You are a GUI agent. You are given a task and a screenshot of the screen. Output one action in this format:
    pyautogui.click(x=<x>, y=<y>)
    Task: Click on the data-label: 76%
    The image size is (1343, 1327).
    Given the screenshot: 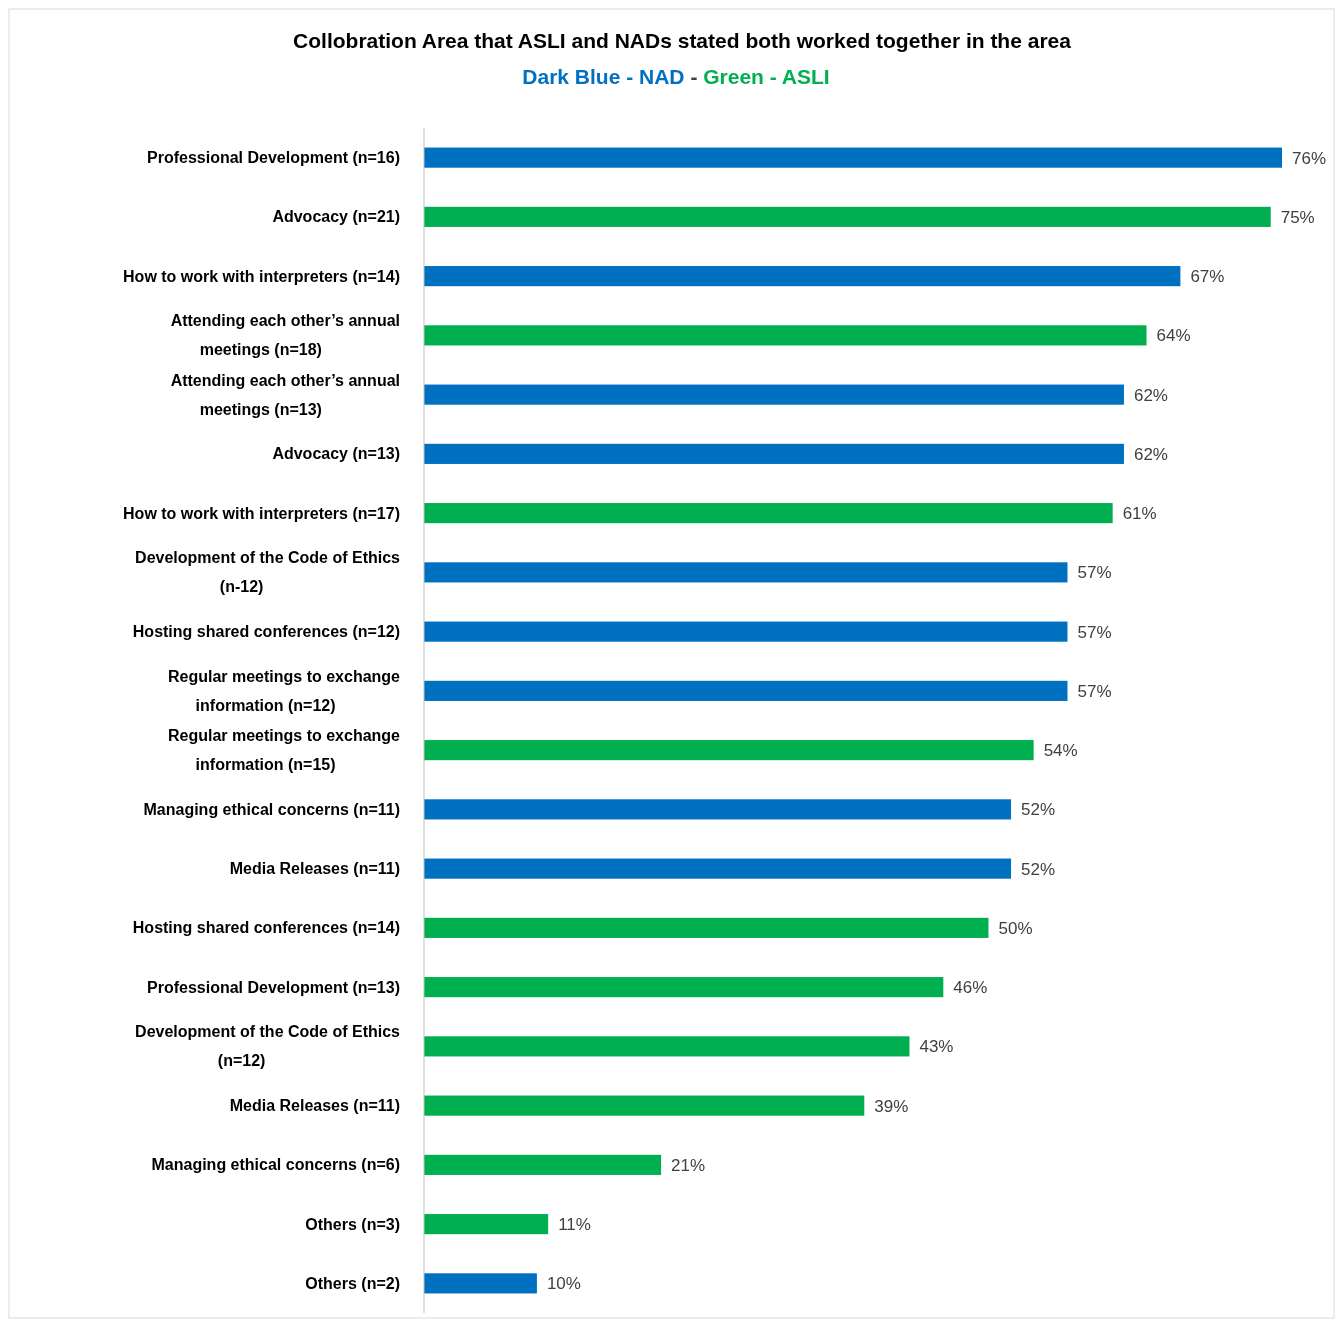 What is the action you would take?
    pyautogui.click(x=1309, y=158)
    